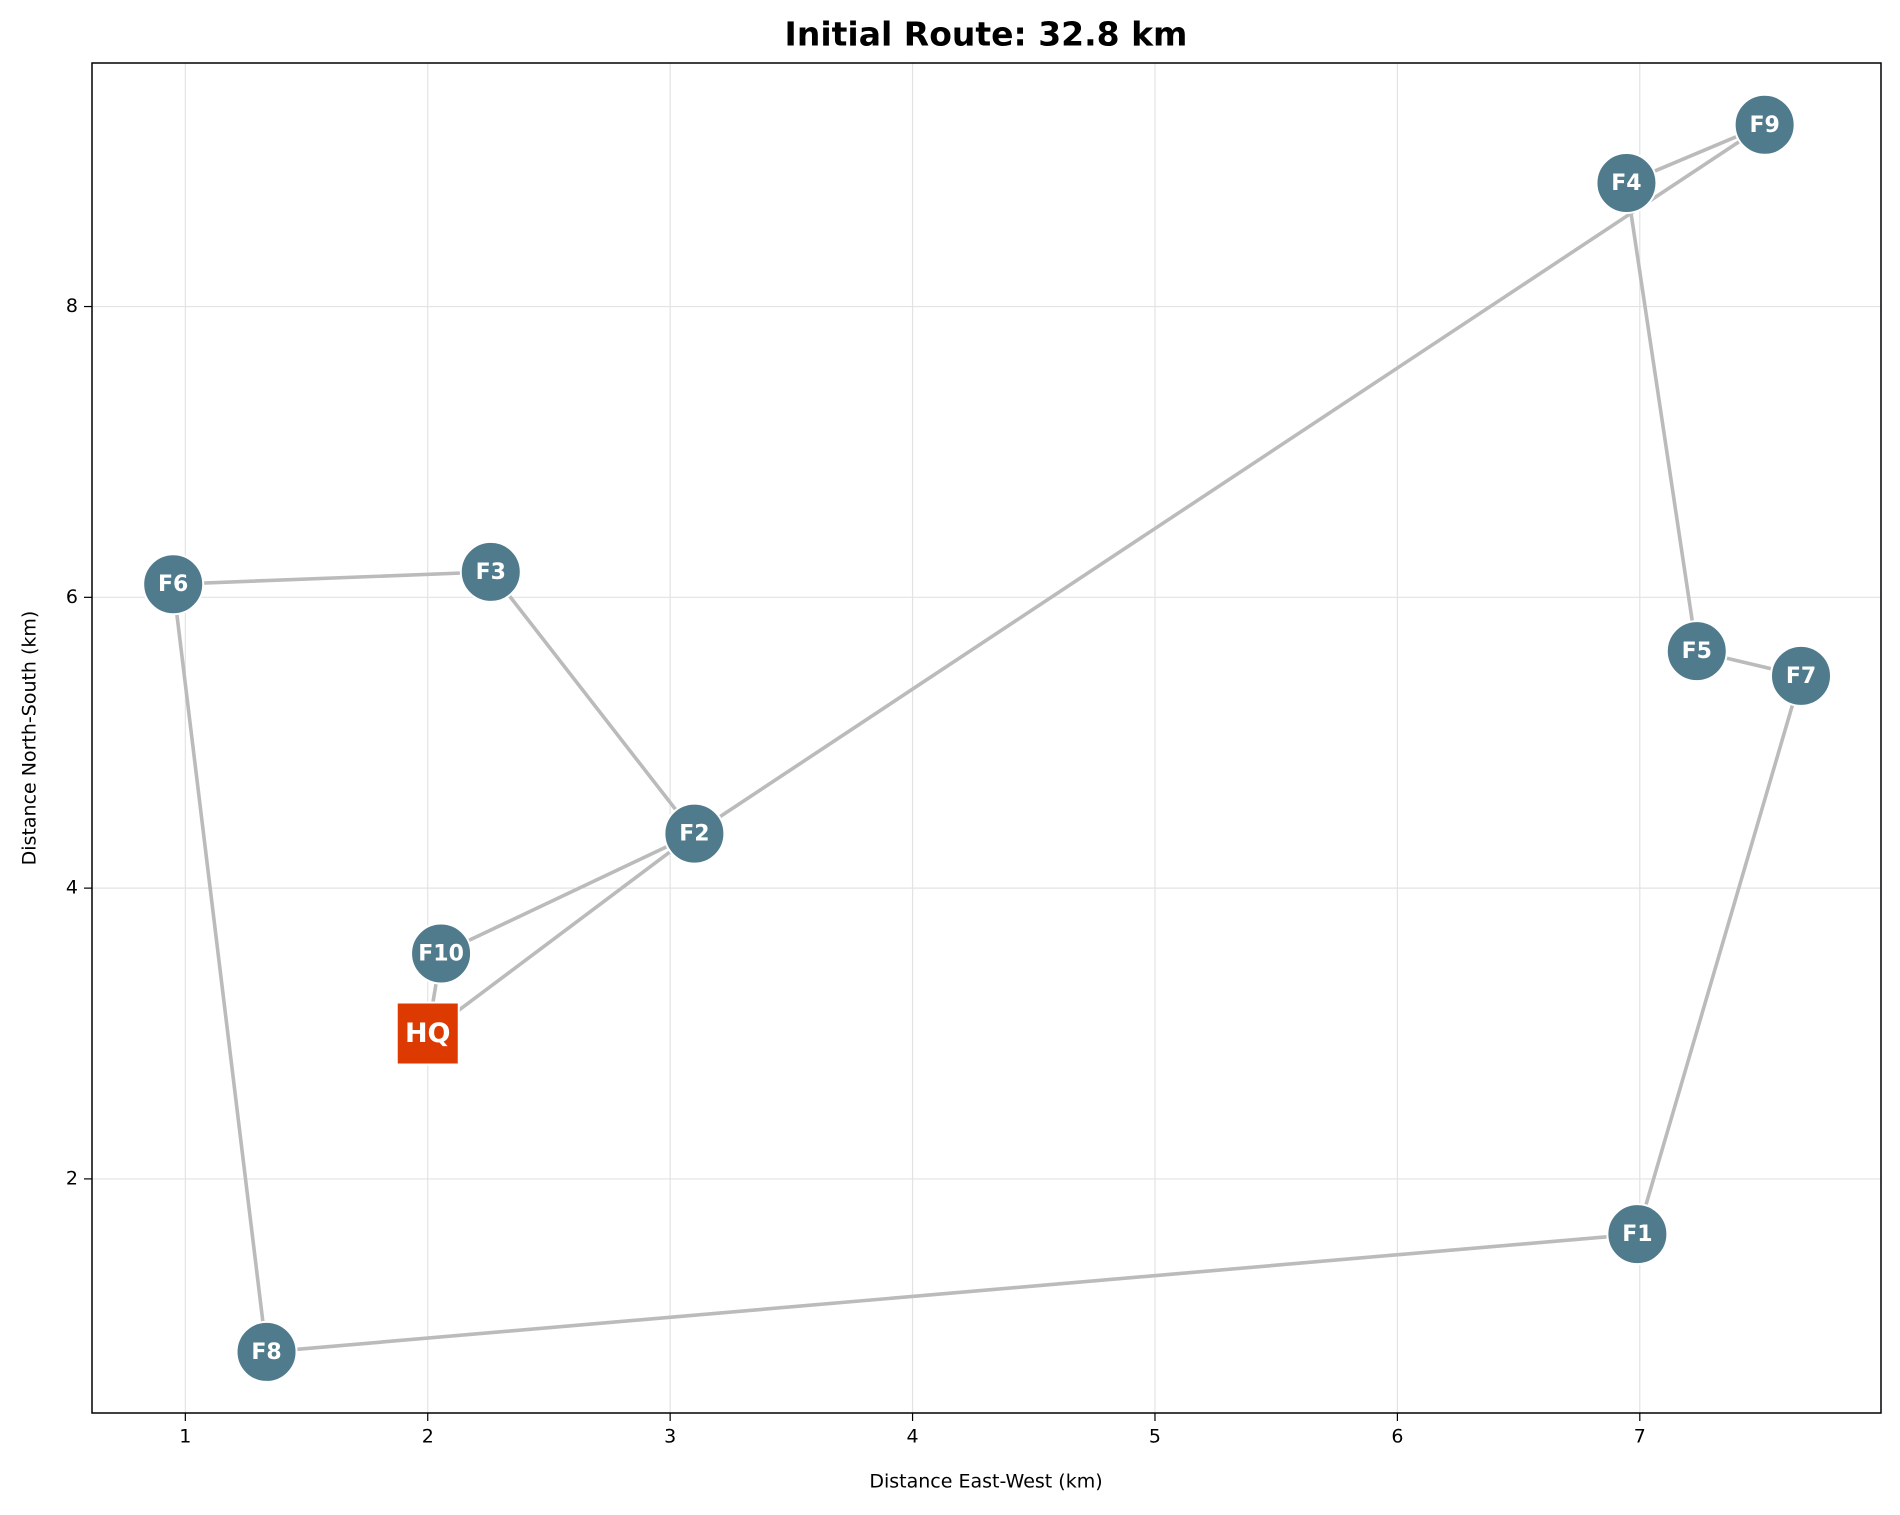 The width and height of the screenshot is (1900, 1515). I want to click on x-tick-label: 5, so click(1155, 1437).